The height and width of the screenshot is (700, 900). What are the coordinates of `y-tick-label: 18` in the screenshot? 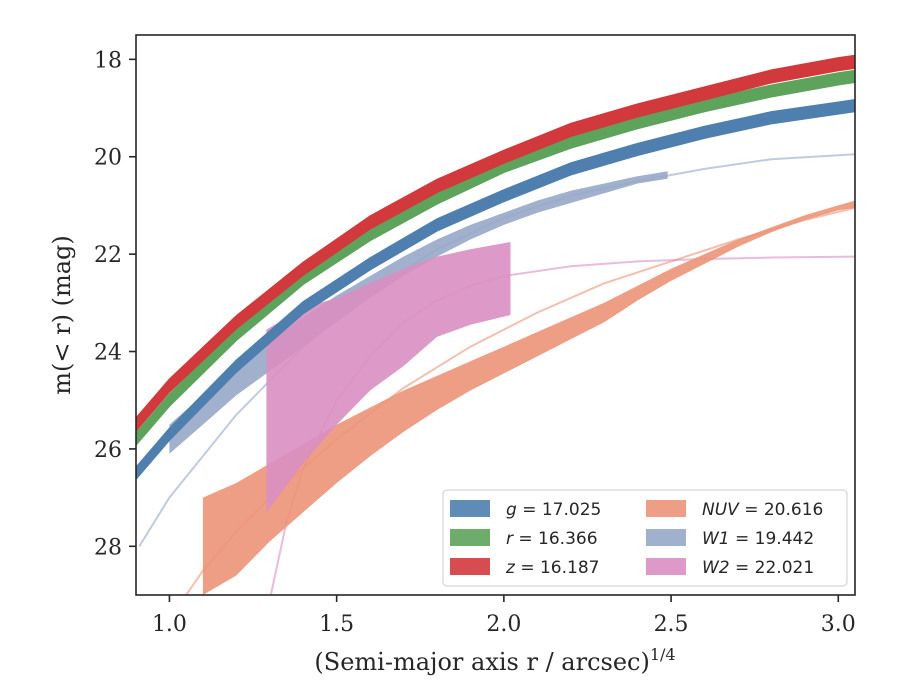 It's located at (108, 60).